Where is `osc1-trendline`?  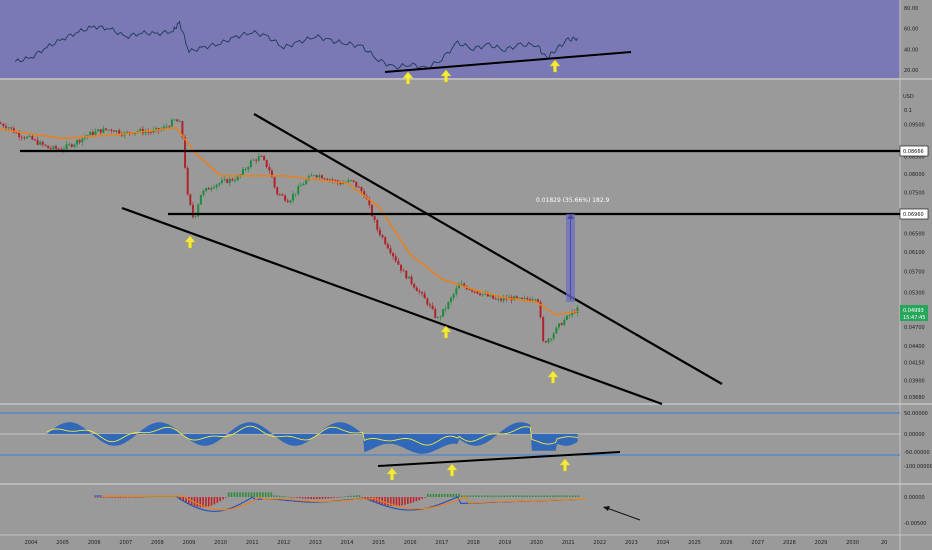
osc1-trendline is located at coordinates (499, 459).